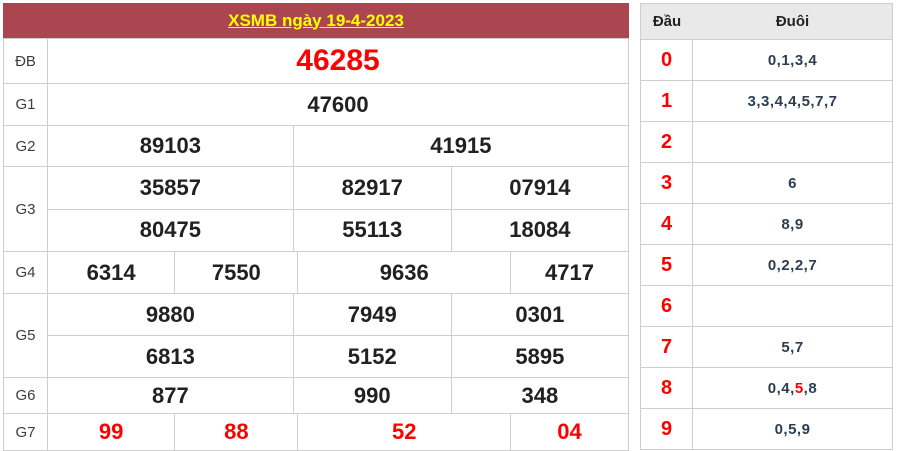 The image size is (900, 451). What do you see at coordinates (570, 272) in the screenshot?
I see `prize-value: 4717` at bounding box center [570, 272].